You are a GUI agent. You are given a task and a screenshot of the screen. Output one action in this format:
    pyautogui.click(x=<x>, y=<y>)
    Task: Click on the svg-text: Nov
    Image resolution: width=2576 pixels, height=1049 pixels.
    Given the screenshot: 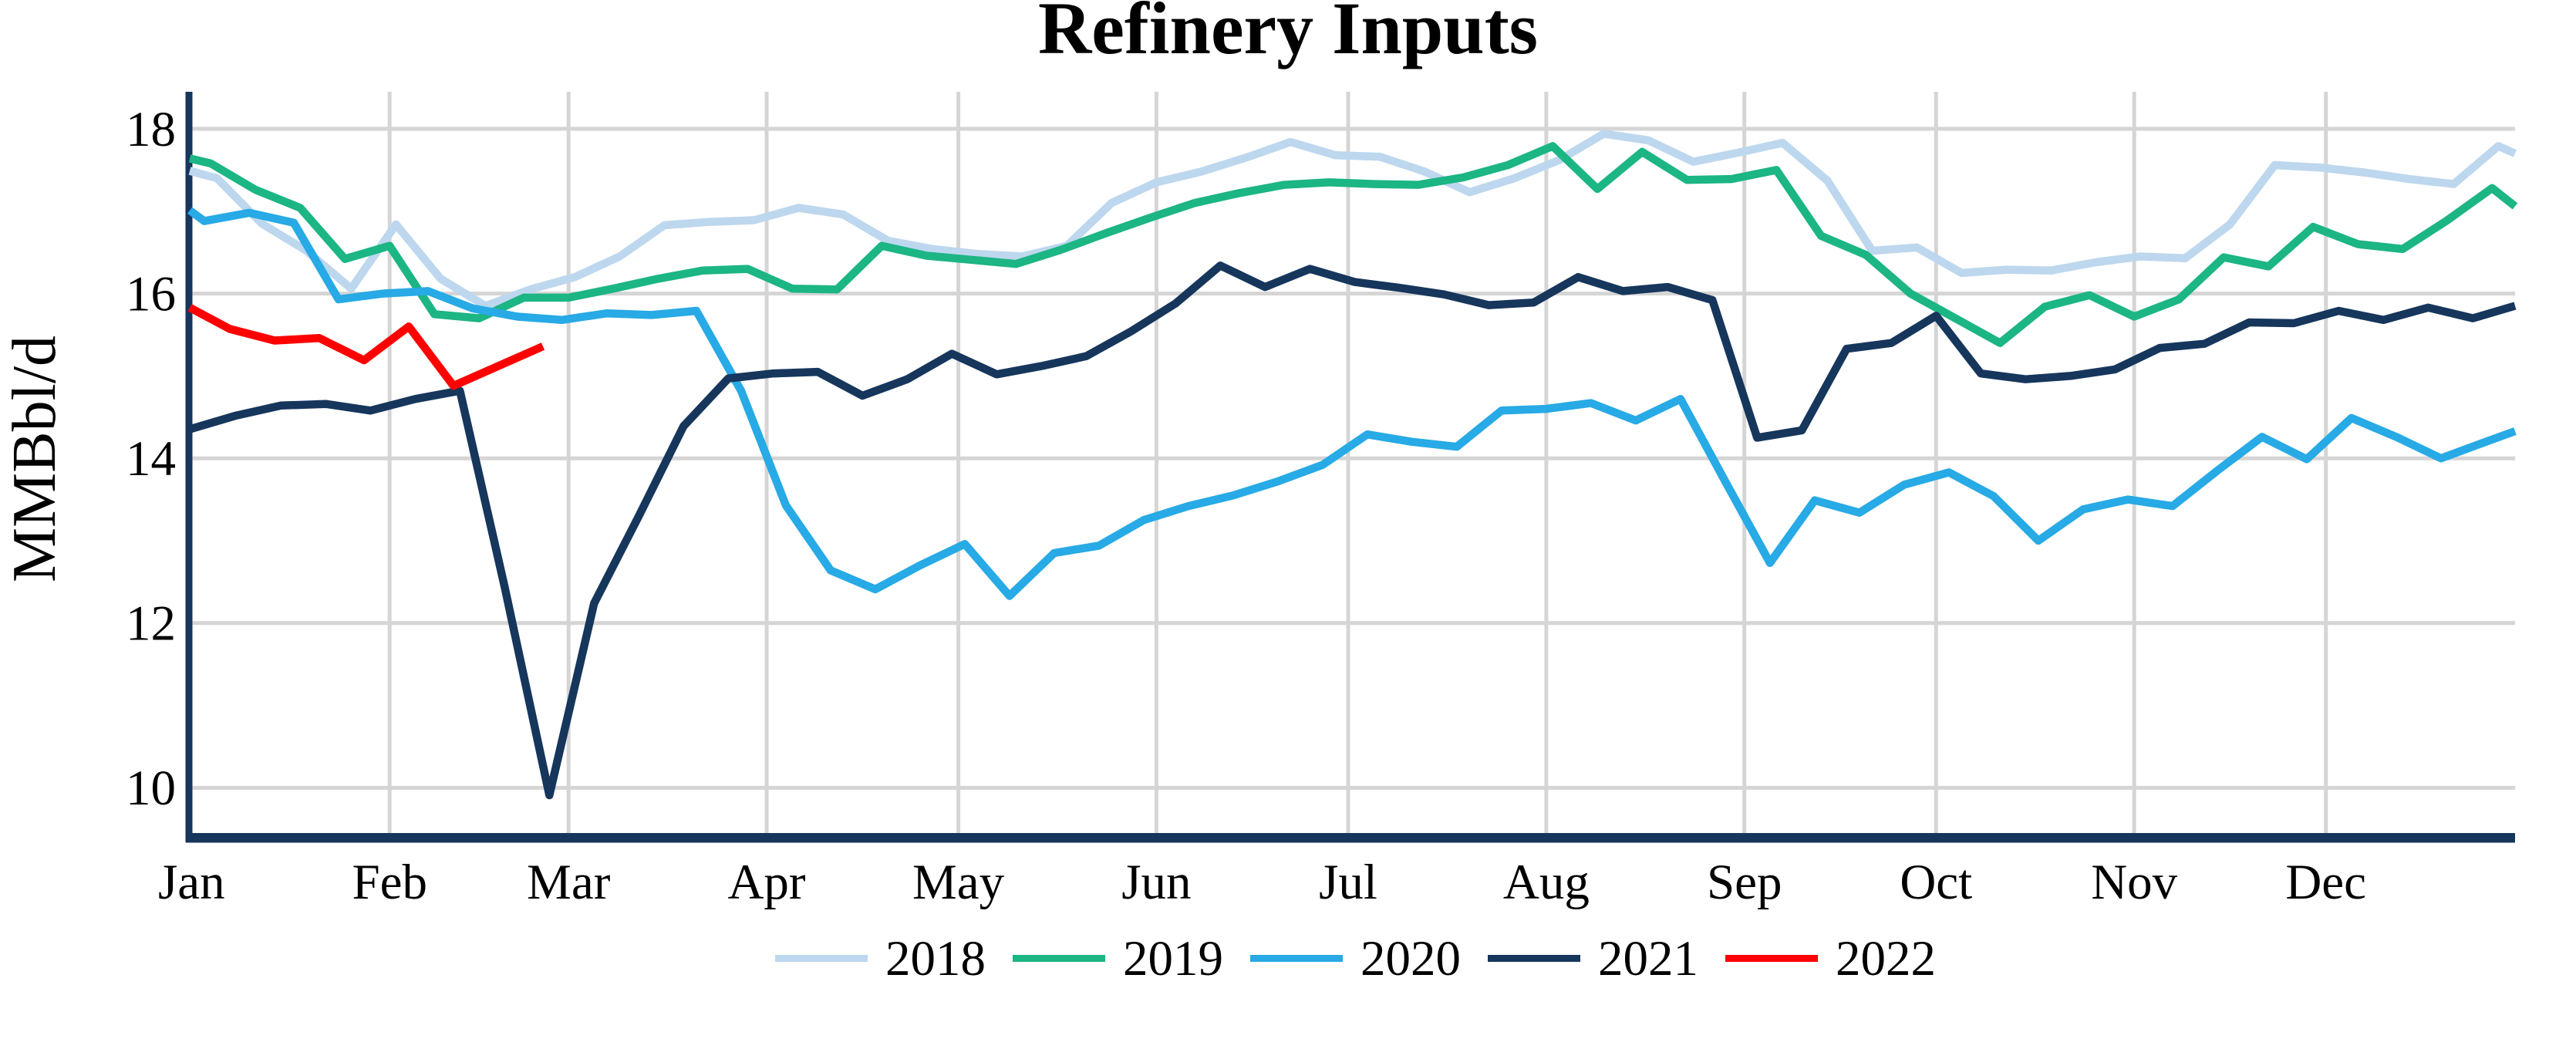 What is the action you would take?
    pyautogui.click(x=2134, y=882)
    